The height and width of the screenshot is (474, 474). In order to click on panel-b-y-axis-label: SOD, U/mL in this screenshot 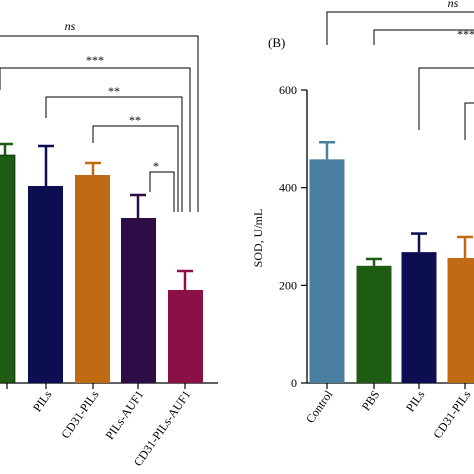, I will do `click(258, 238)`.